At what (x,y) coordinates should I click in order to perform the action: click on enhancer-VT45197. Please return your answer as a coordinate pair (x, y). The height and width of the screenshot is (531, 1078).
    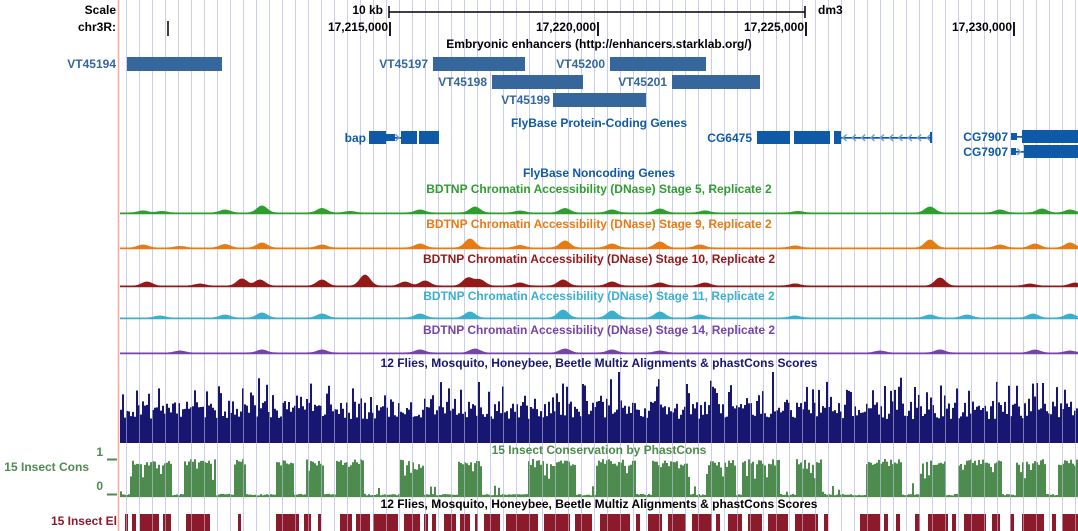
    Looking at the image, I should click on (479, 64).